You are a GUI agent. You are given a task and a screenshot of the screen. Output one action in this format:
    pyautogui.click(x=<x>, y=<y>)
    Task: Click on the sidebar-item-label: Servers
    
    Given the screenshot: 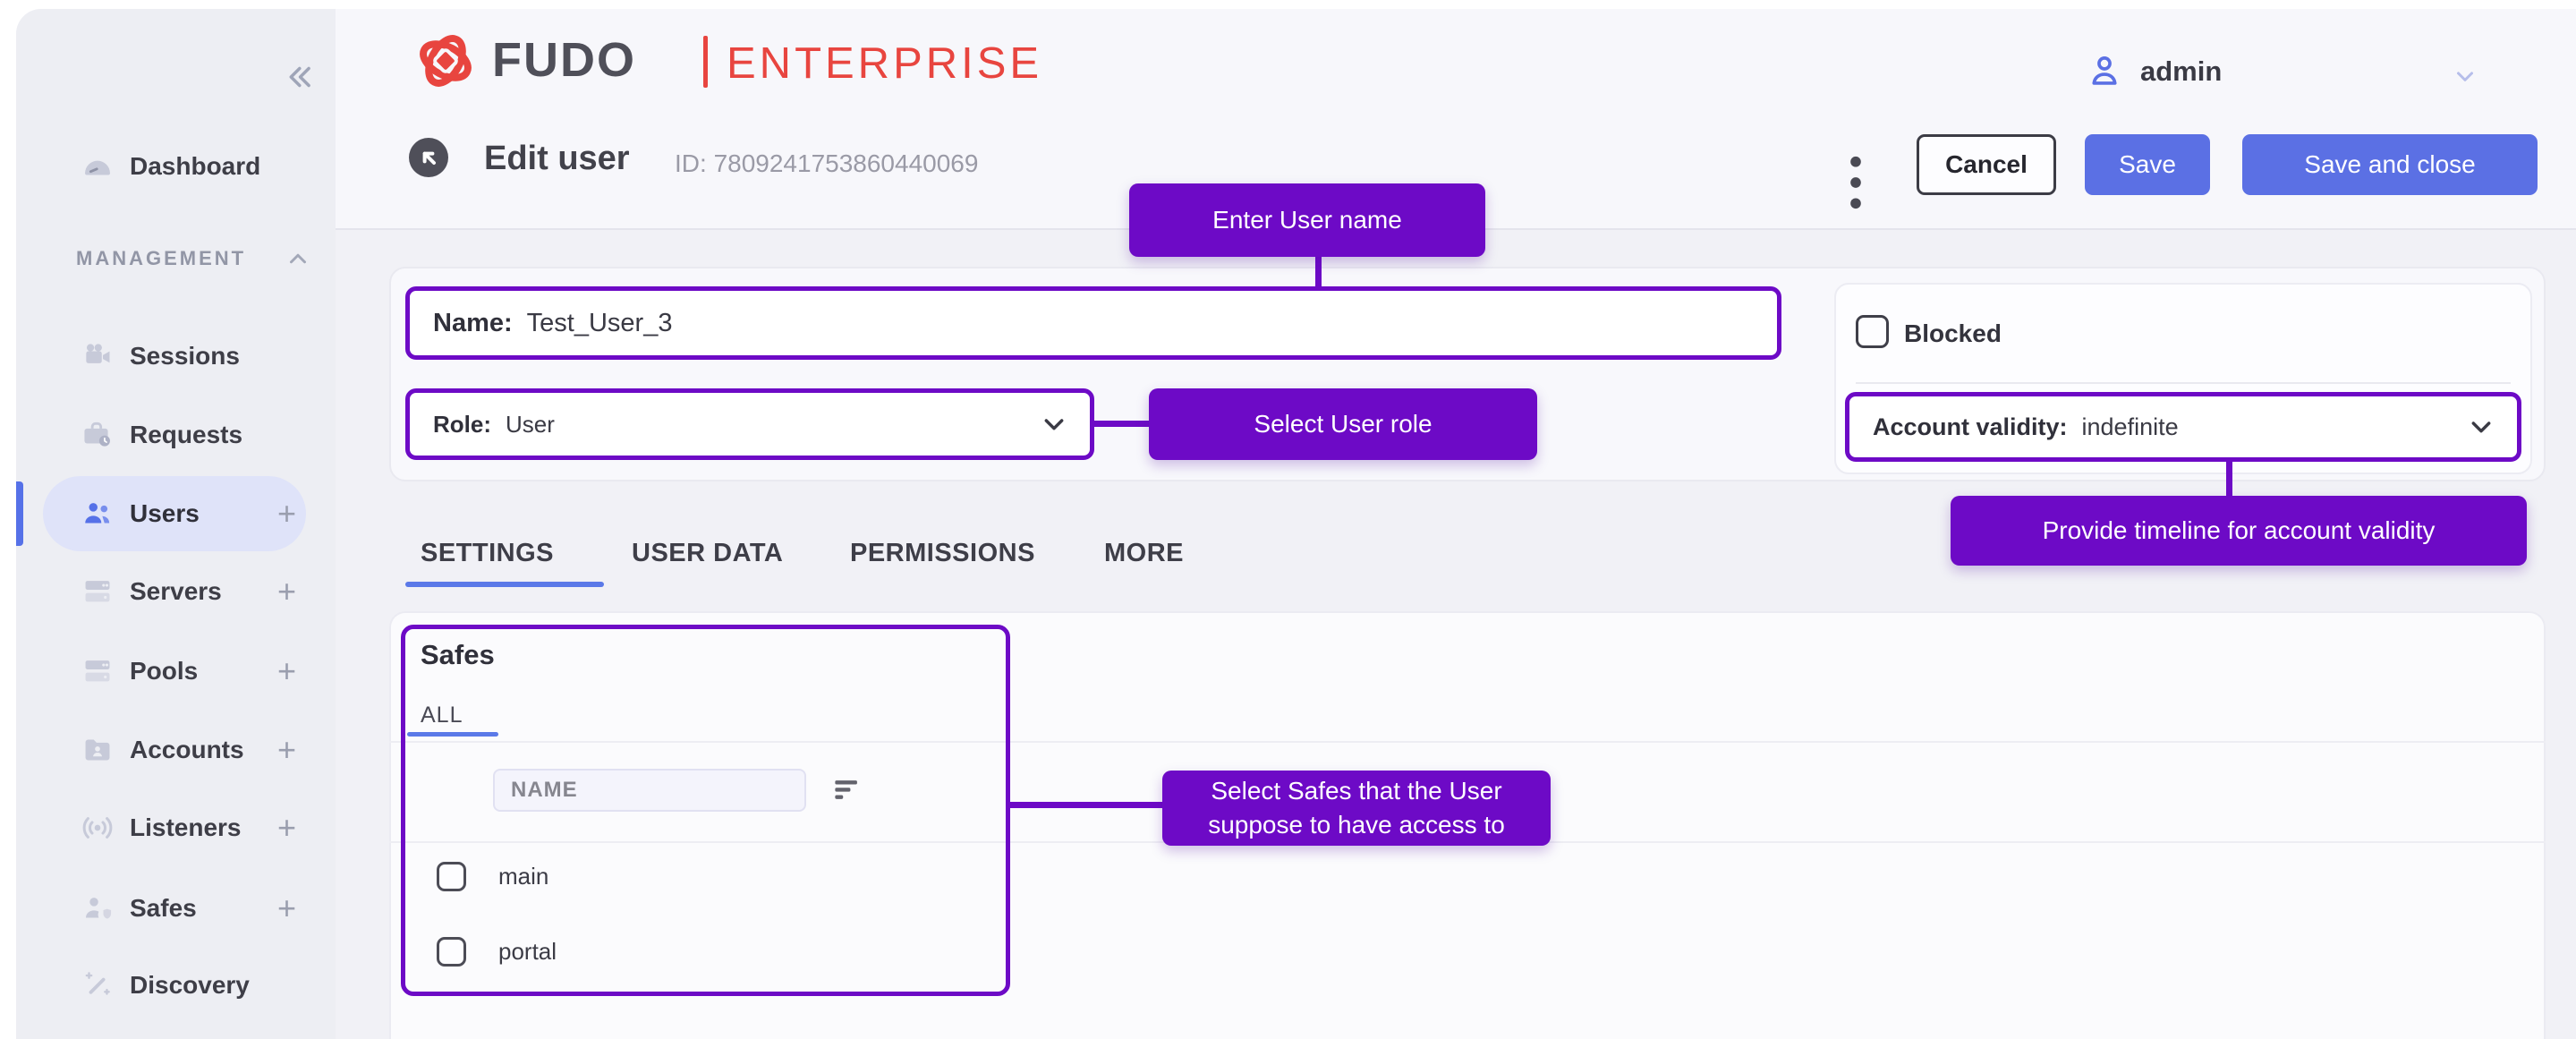 What is the action you would take?
    pyautogui.click(x=176, y=591)
    